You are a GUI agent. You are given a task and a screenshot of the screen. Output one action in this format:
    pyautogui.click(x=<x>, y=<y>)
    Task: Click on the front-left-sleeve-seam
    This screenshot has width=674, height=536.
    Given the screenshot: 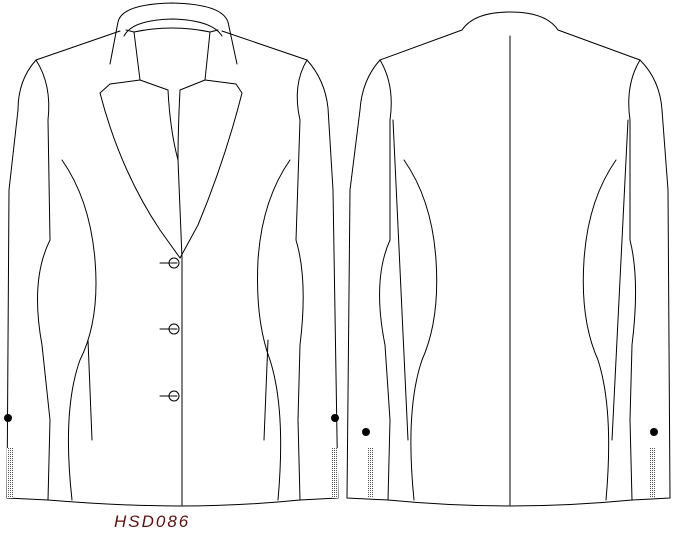 What is the action you would take?
    pyautogui.click(x=90, y=390)
    